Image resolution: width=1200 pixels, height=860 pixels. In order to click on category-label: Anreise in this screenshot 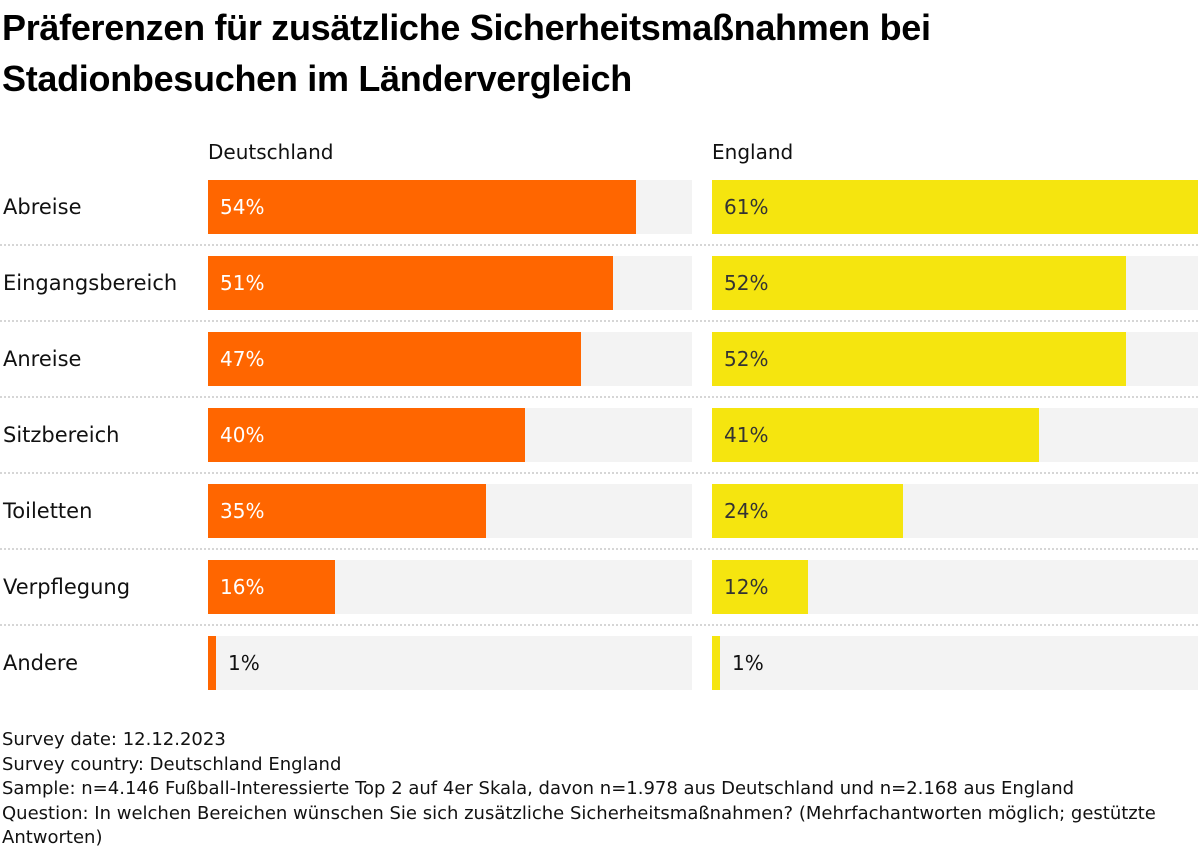, I will do `click(42, 359)`.